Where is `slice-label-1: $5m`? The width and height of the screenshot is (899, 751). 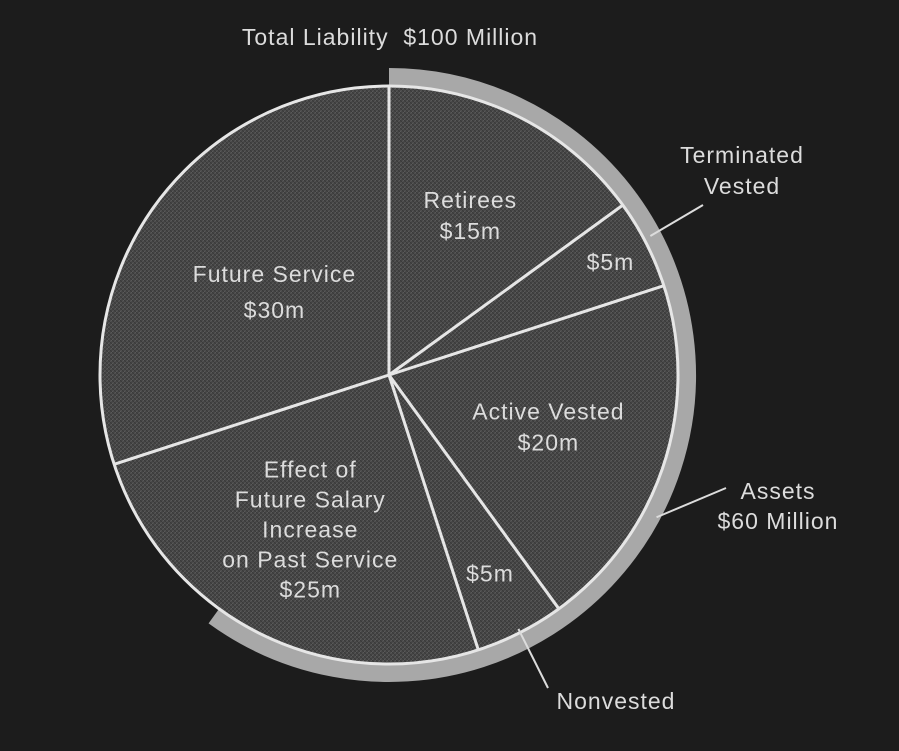 slice-label-1: $5m is located at coordinates (611, 262).